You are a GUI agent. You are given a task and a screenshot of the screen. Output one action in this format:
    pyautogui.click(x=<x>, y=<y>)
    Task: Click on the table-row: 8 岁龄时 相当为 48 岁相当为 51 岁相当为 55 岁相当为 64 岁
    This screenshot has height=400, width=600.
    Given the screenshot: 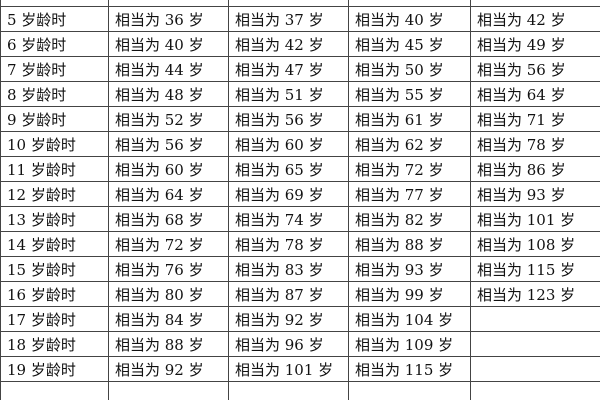 What is the action you would take?
    pyautogui.click(x=300, y=94)
    